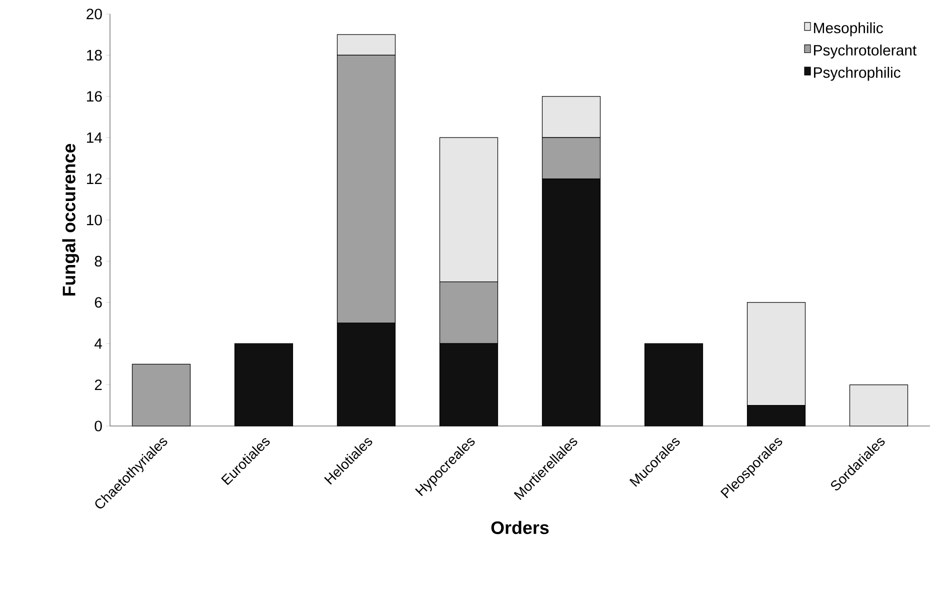  What do you see at coordinates (94, 14) in the screenshot?
I see `y-tick-label: 20` at bounding box center [94, 14].